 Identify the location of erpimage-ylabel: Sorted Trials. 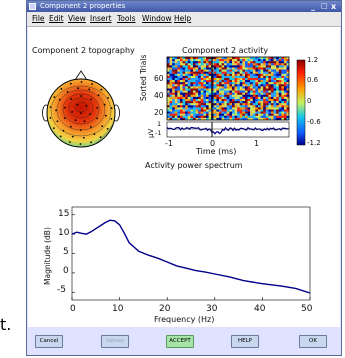
(143, 77).